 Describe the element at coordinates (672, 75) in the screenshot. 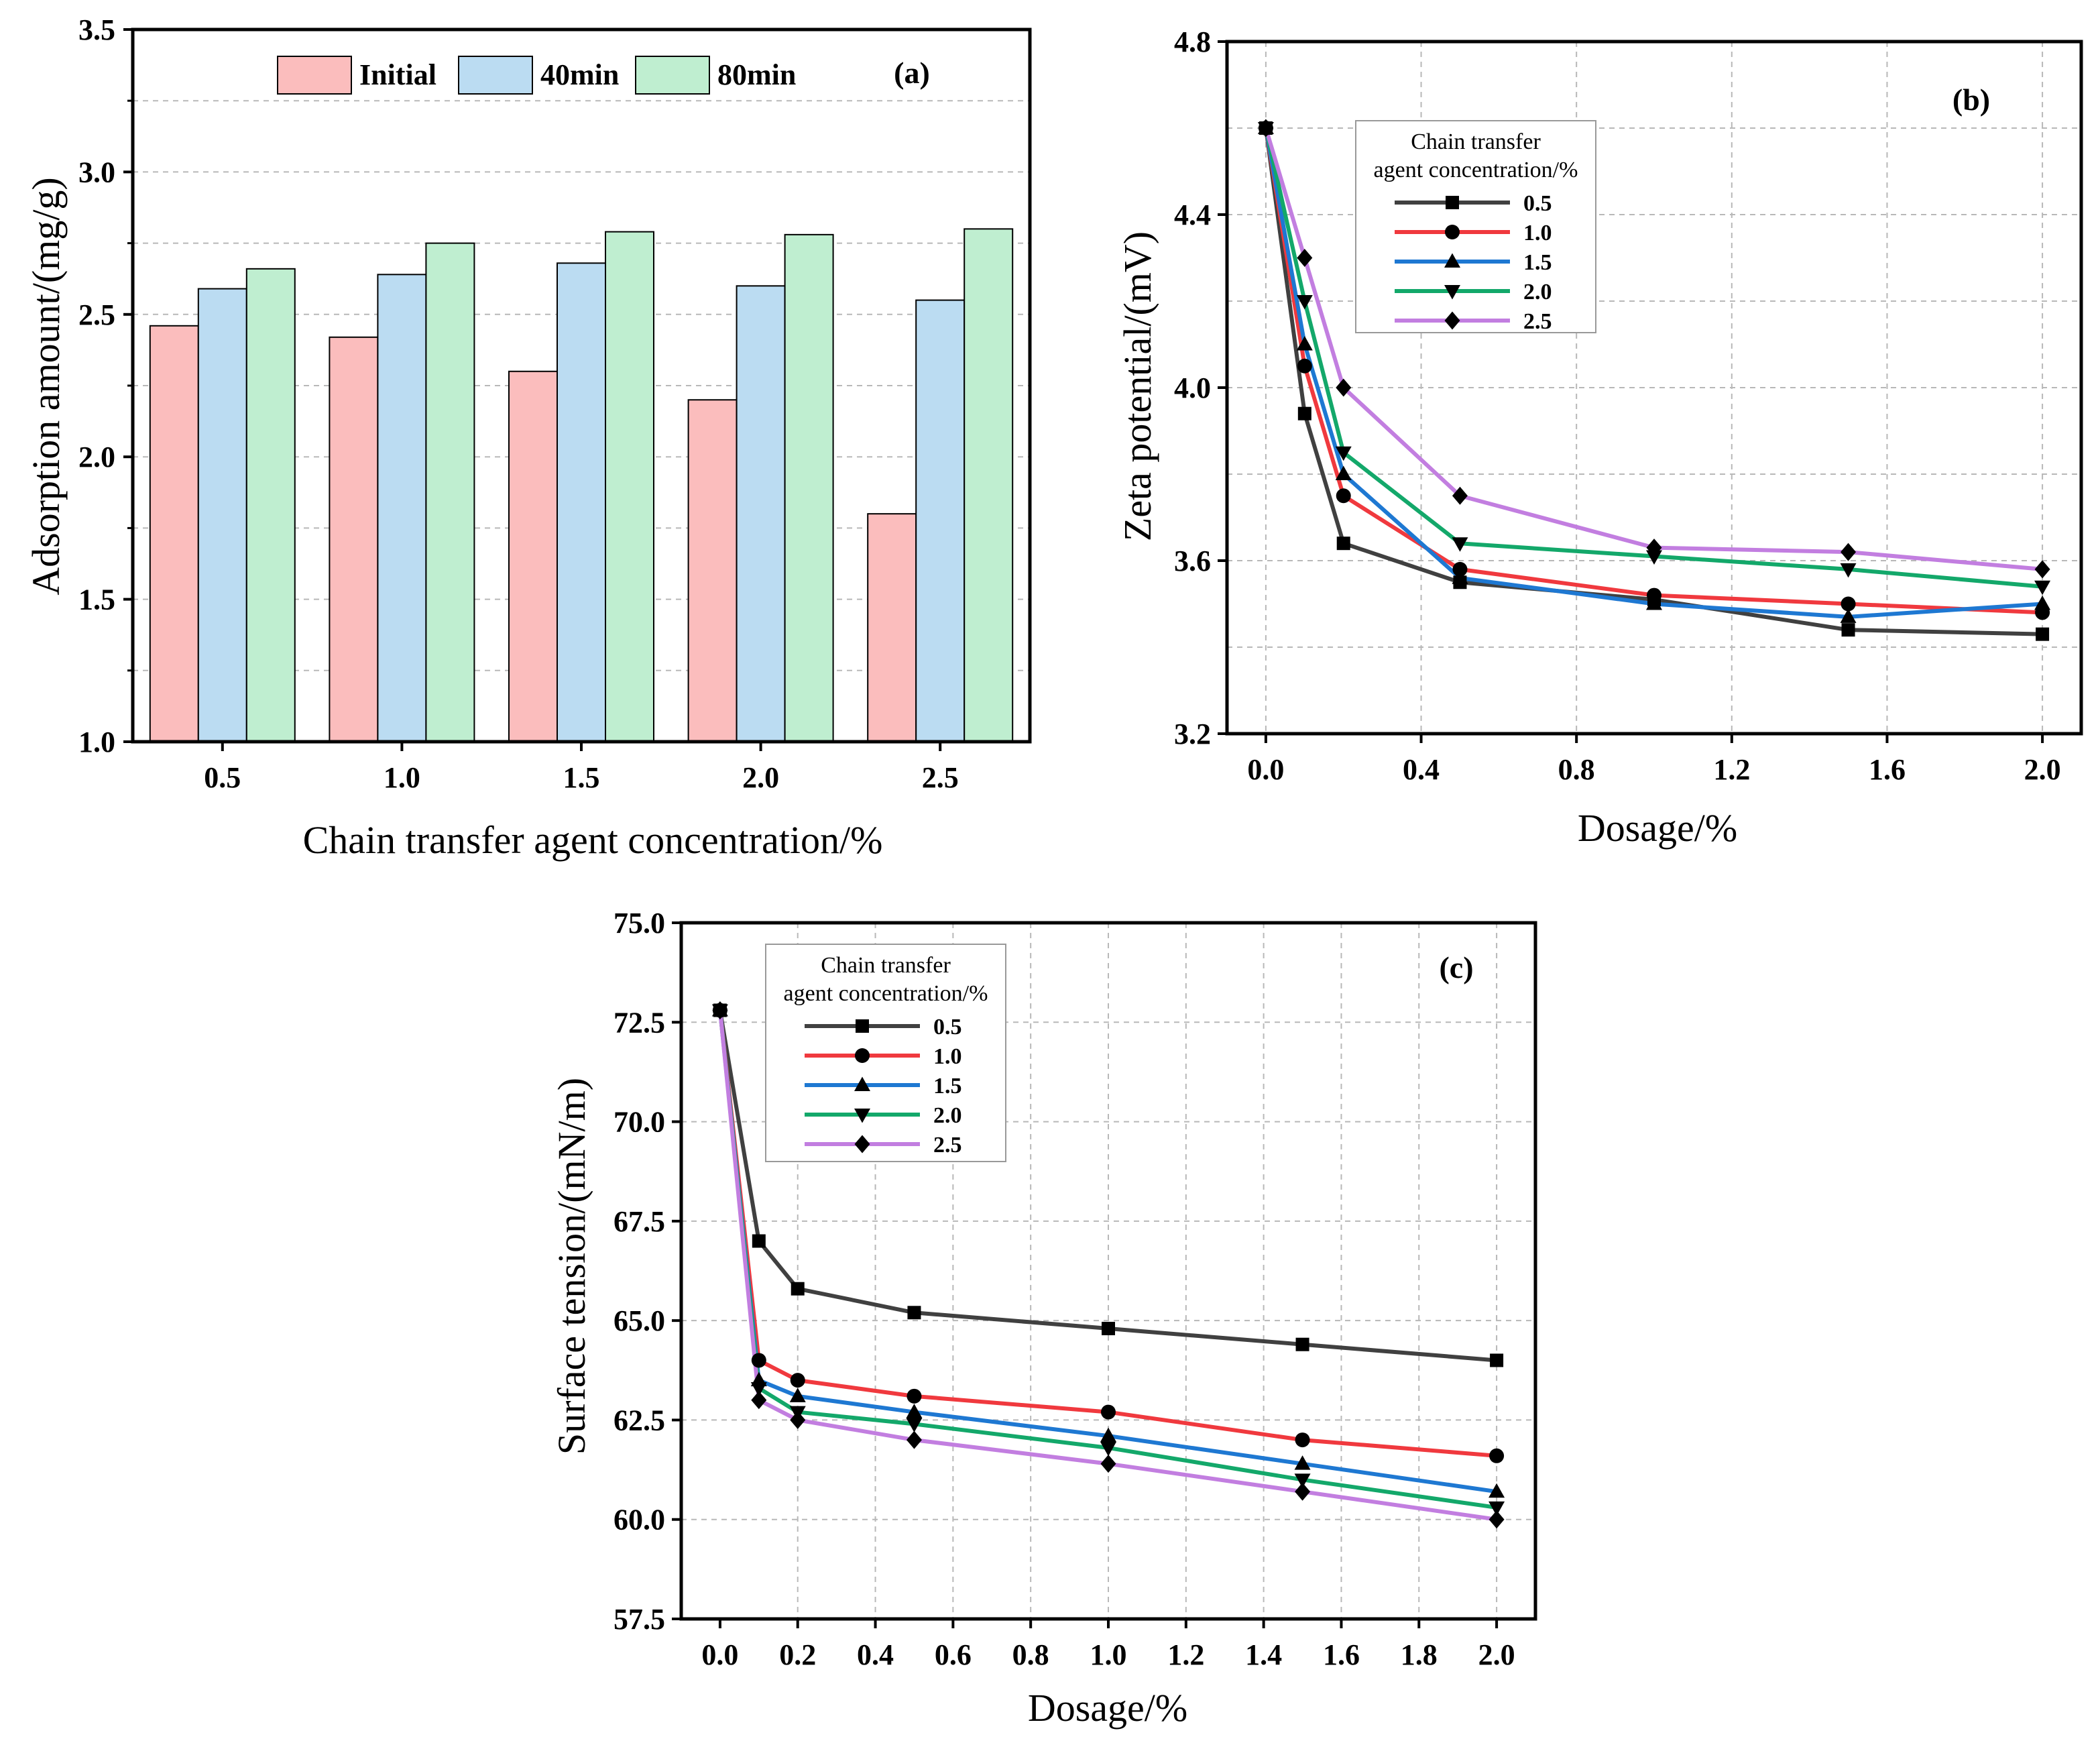

I see `legend-swatch-80min` at that location.